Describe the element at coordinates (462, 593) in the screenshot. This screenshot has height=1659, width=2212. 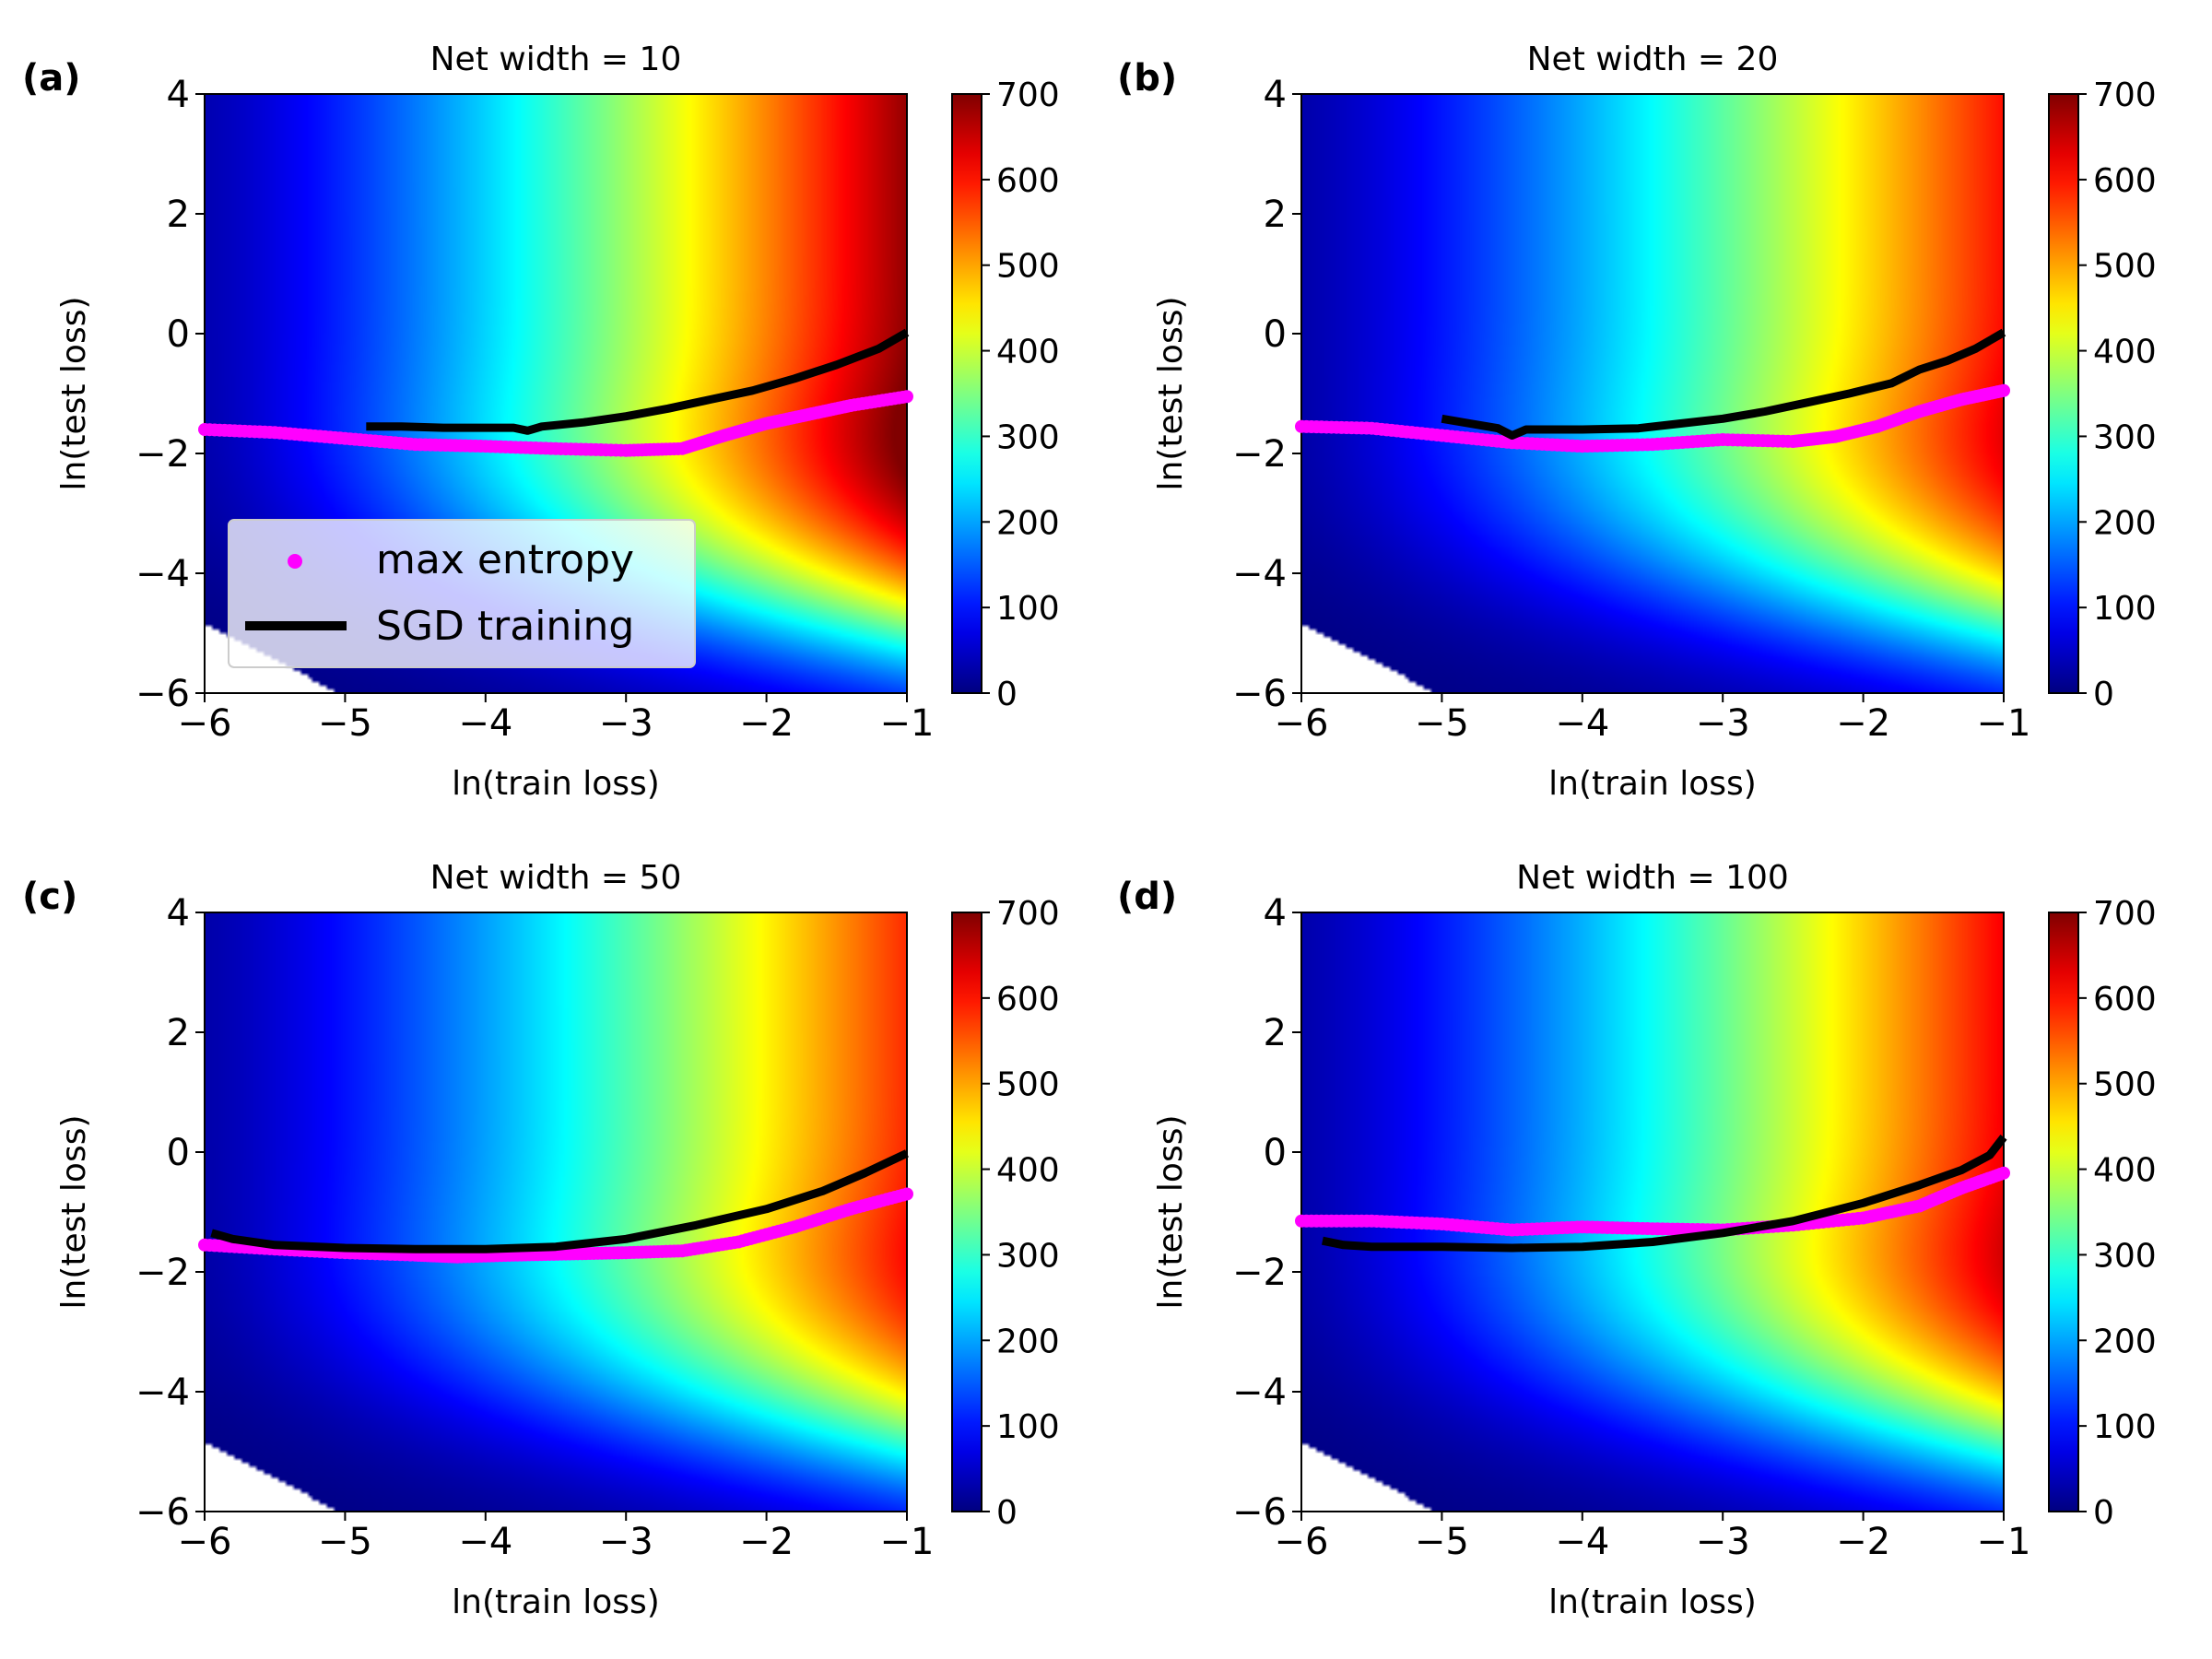
I see `legend: max entropy SGD training` at that location.